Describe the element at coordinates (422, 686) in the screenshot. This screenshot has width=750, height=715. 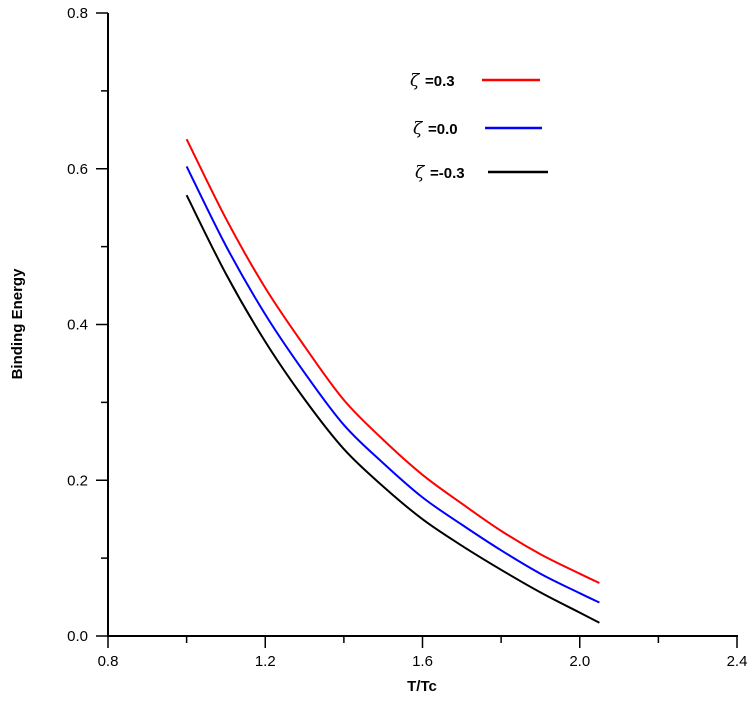
I see `x-axis-title: T/Tc` at that location.